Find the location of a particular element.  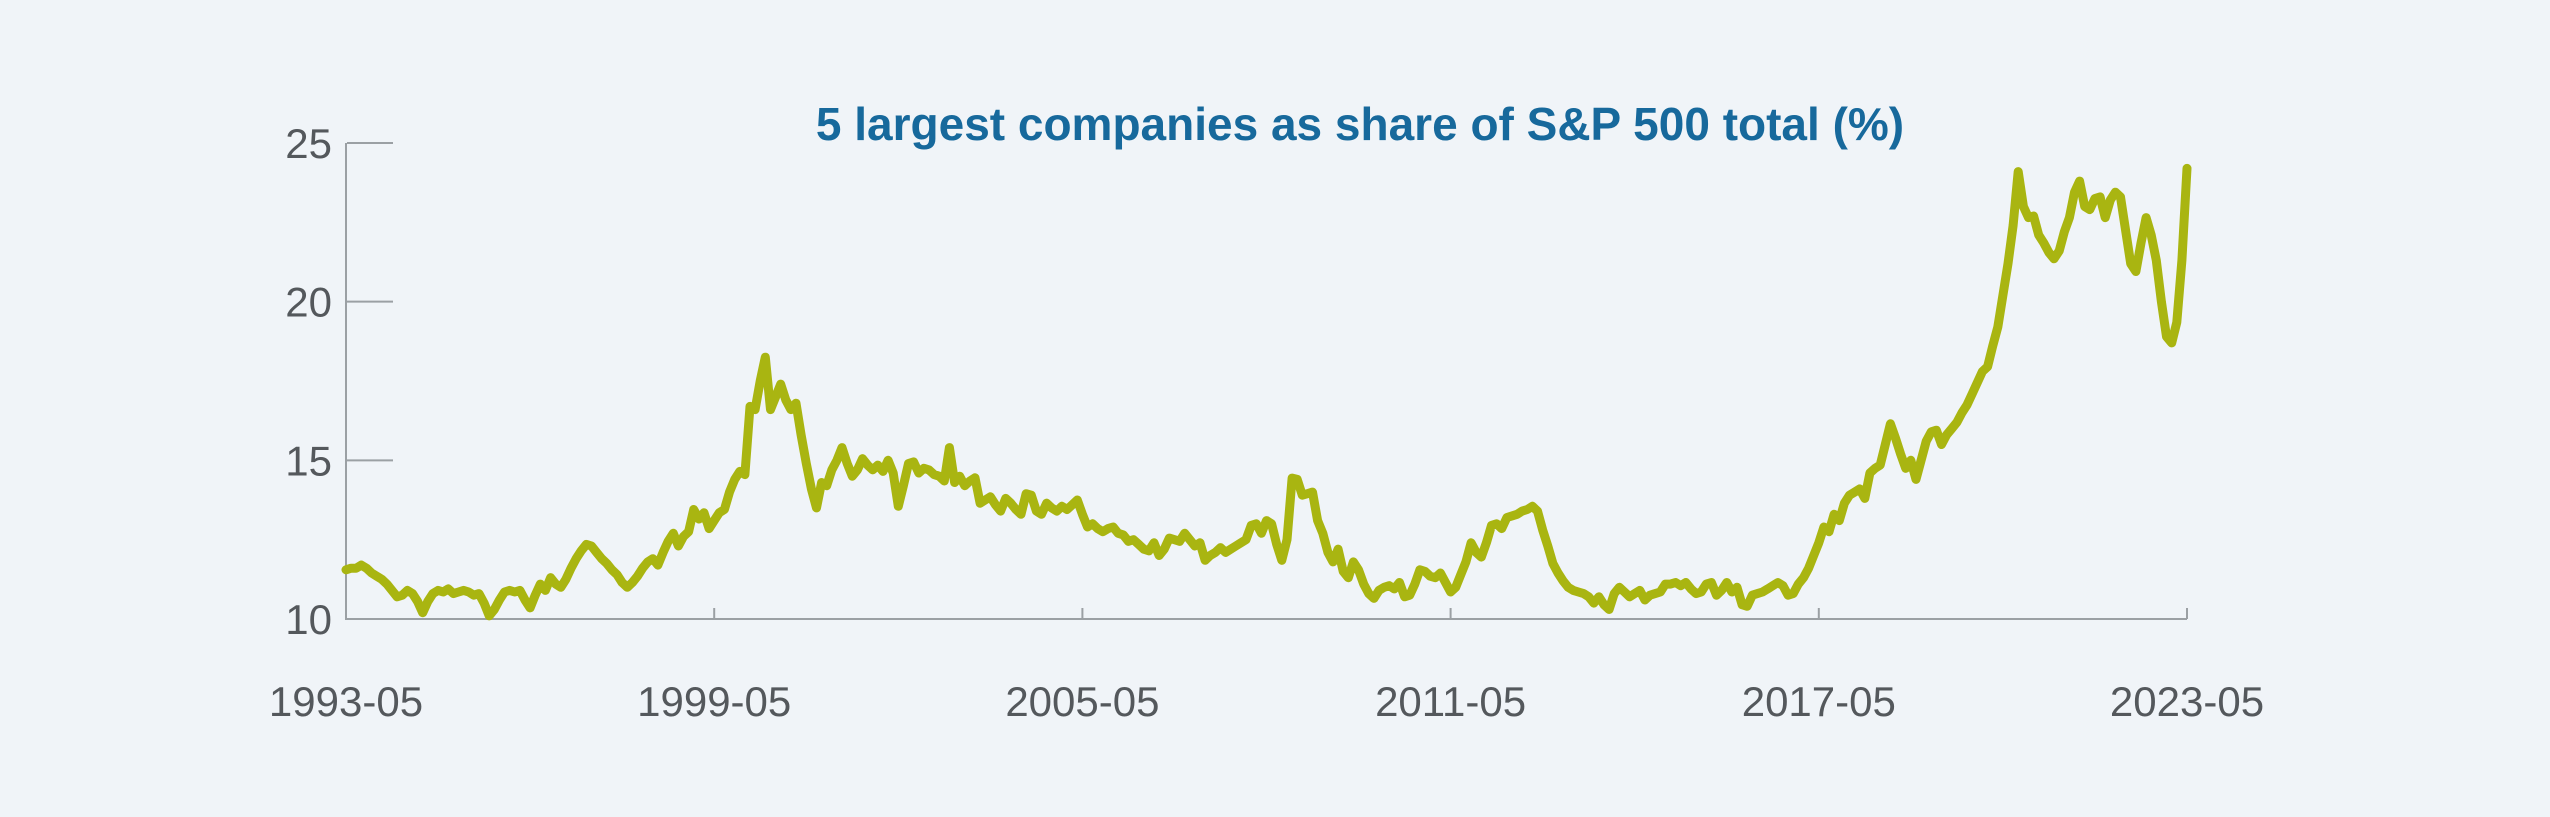

y-tick-label: 20 is located at coordinates (308, 302).